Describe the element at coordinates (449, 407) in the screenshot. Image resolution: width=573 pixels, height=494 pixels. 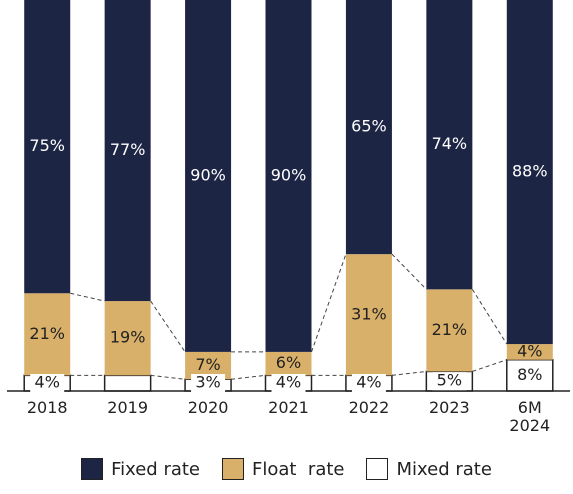
I see `x-tick-label: 2023` at that location.